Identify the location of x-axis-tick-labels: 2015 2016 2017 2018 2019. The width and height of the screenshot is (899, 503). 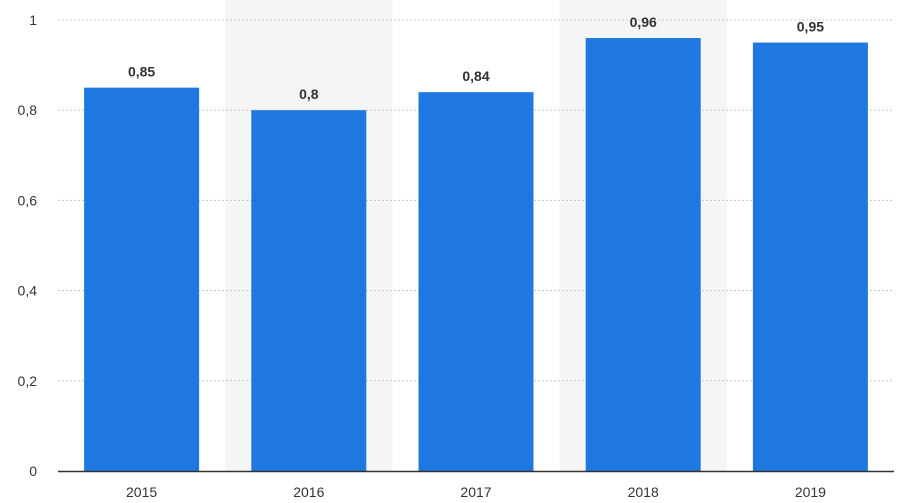
(476, 492).